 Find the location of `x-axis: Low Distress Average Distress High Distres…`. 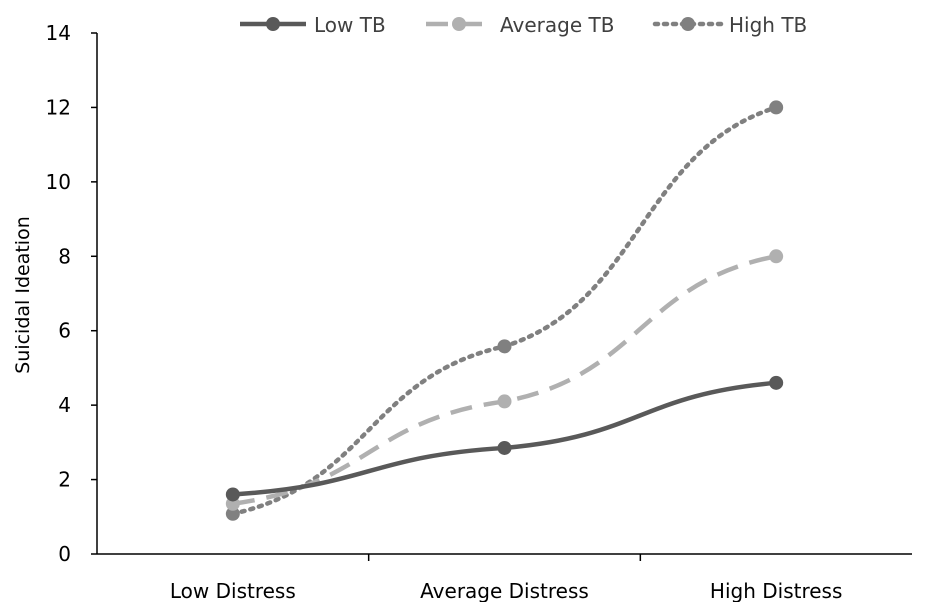

x-axis: Low Distress Average Distress High Distres… is located at coordinates (504, 577).